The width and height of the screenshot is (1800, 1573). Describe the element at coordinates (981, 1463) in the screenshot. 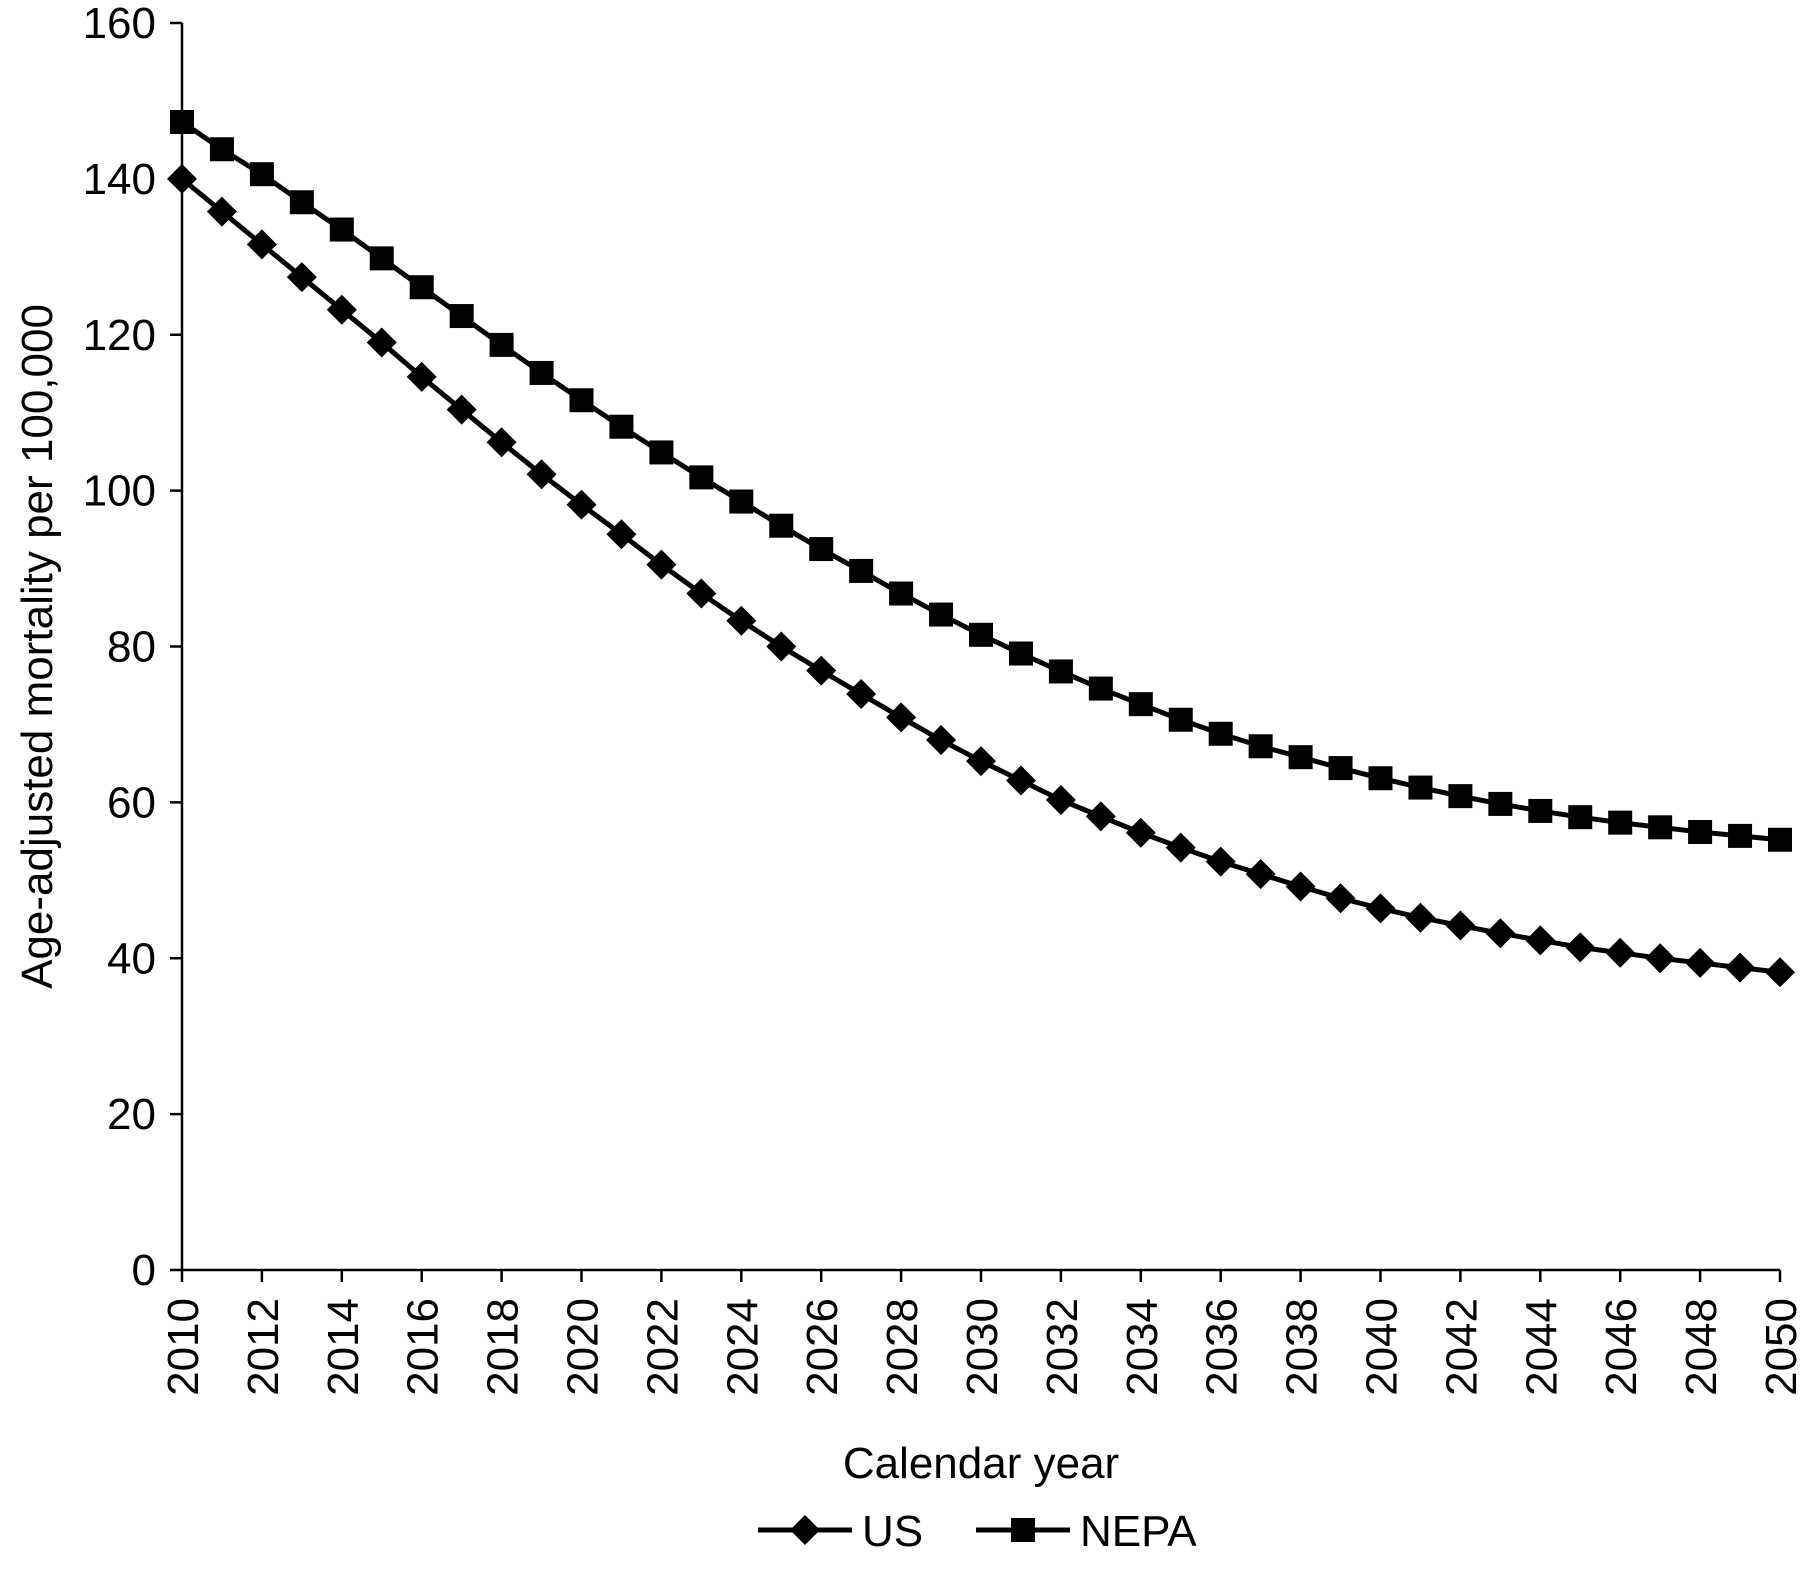

I see `x-axis-title: Calendar year` at that location.